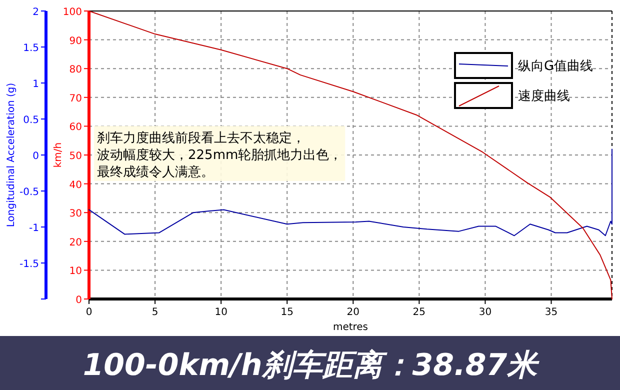 The height and width of the screenshot is (390, 620). Describe the element at coordinates (75, 272) in the screenshot. I see `y-tick-label: 10` at that location.